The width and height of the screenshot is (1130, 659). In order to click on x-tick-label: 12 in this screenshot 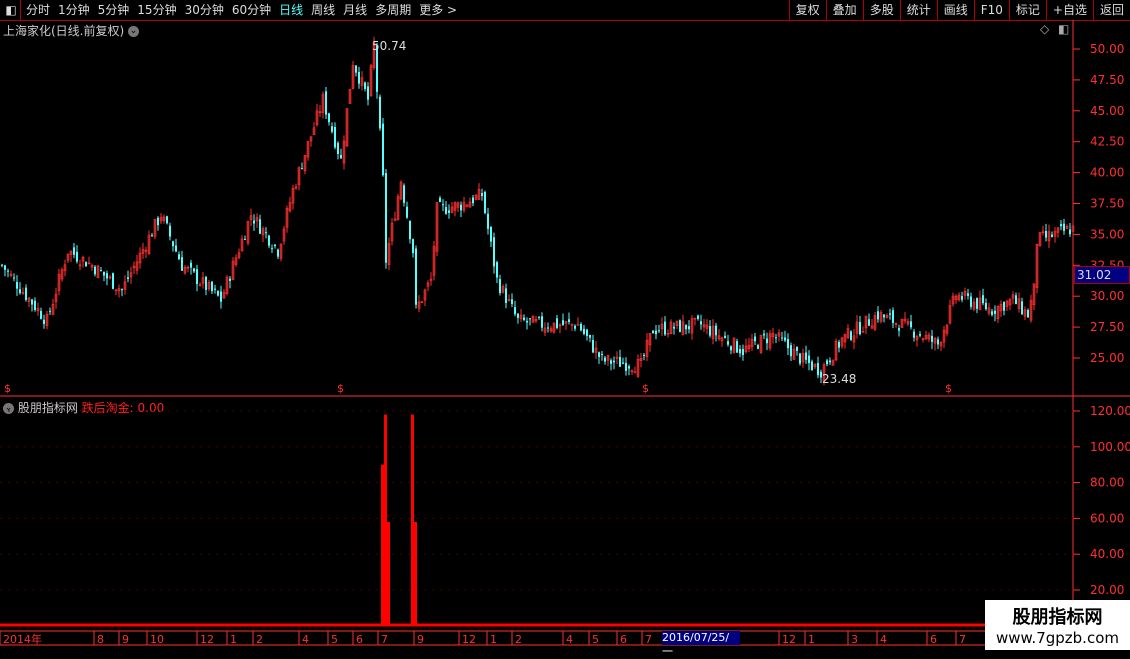, I will do `click(207, 639)`.